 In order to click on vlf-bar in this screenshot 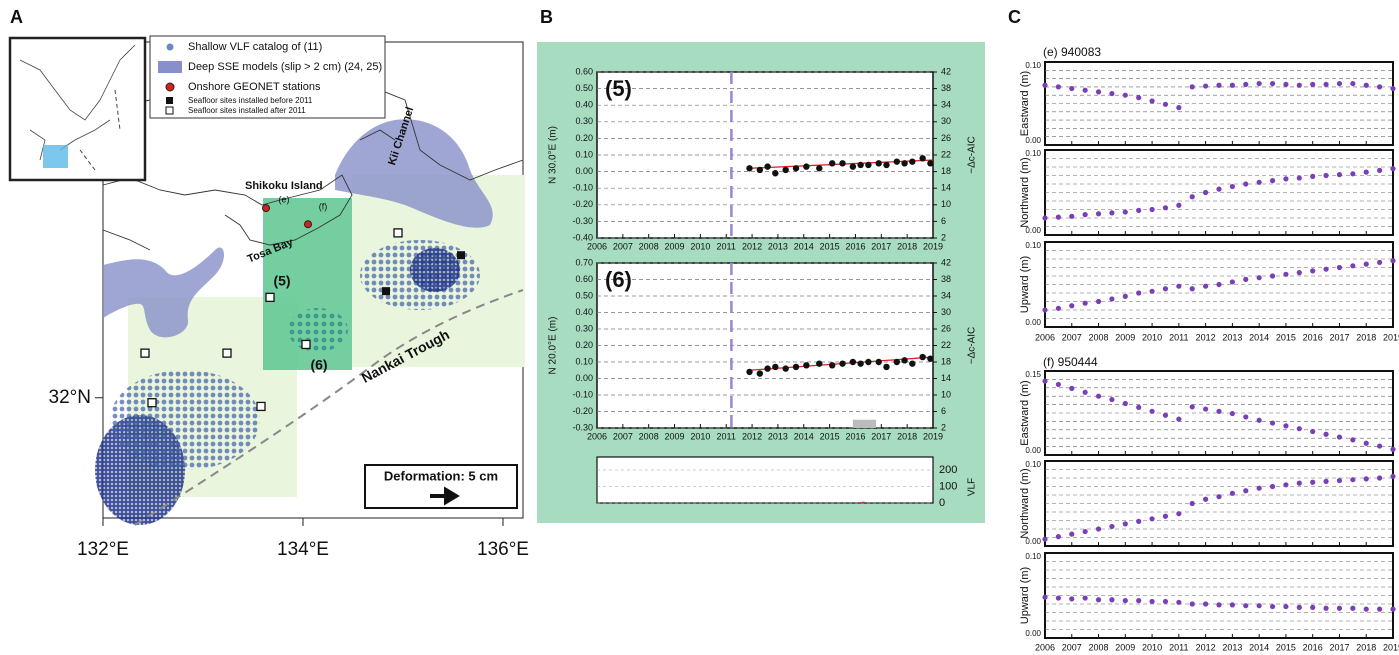, I will do `click(863, 502)`.